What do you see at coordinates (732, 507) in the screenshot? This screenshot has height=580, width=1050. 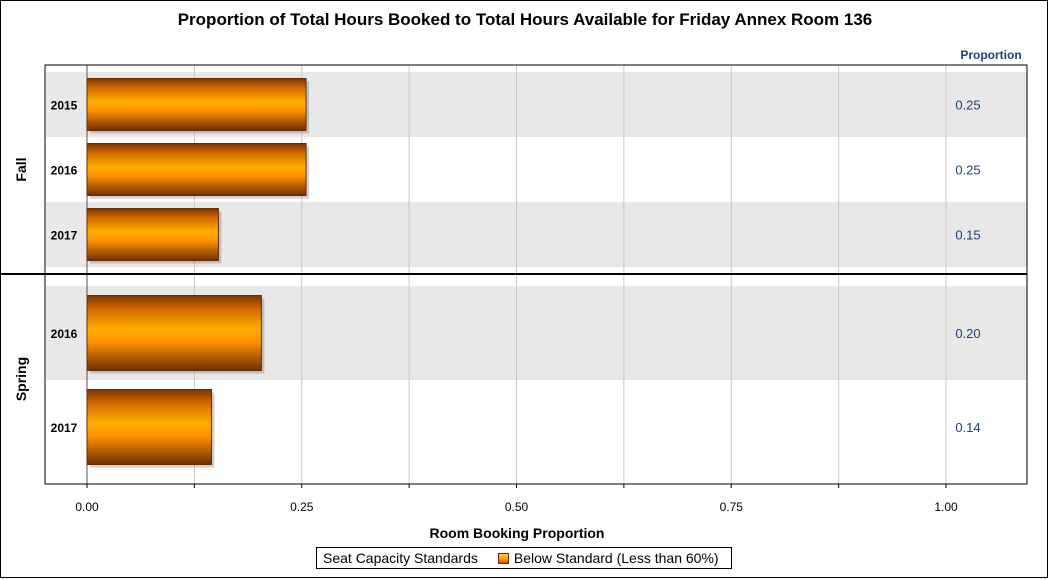 I see `x-tick-label: 0.75` at bounding box center [732, 507].